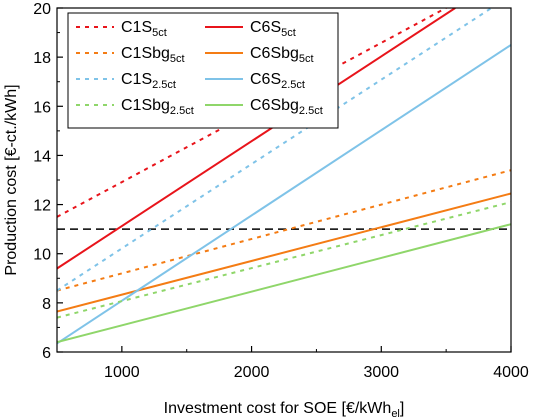 This screenshot has height=420, width=533. Describe the element at coordinates (122, 372) in the screenshot. I see `x-tick-label: 1000` at that location.